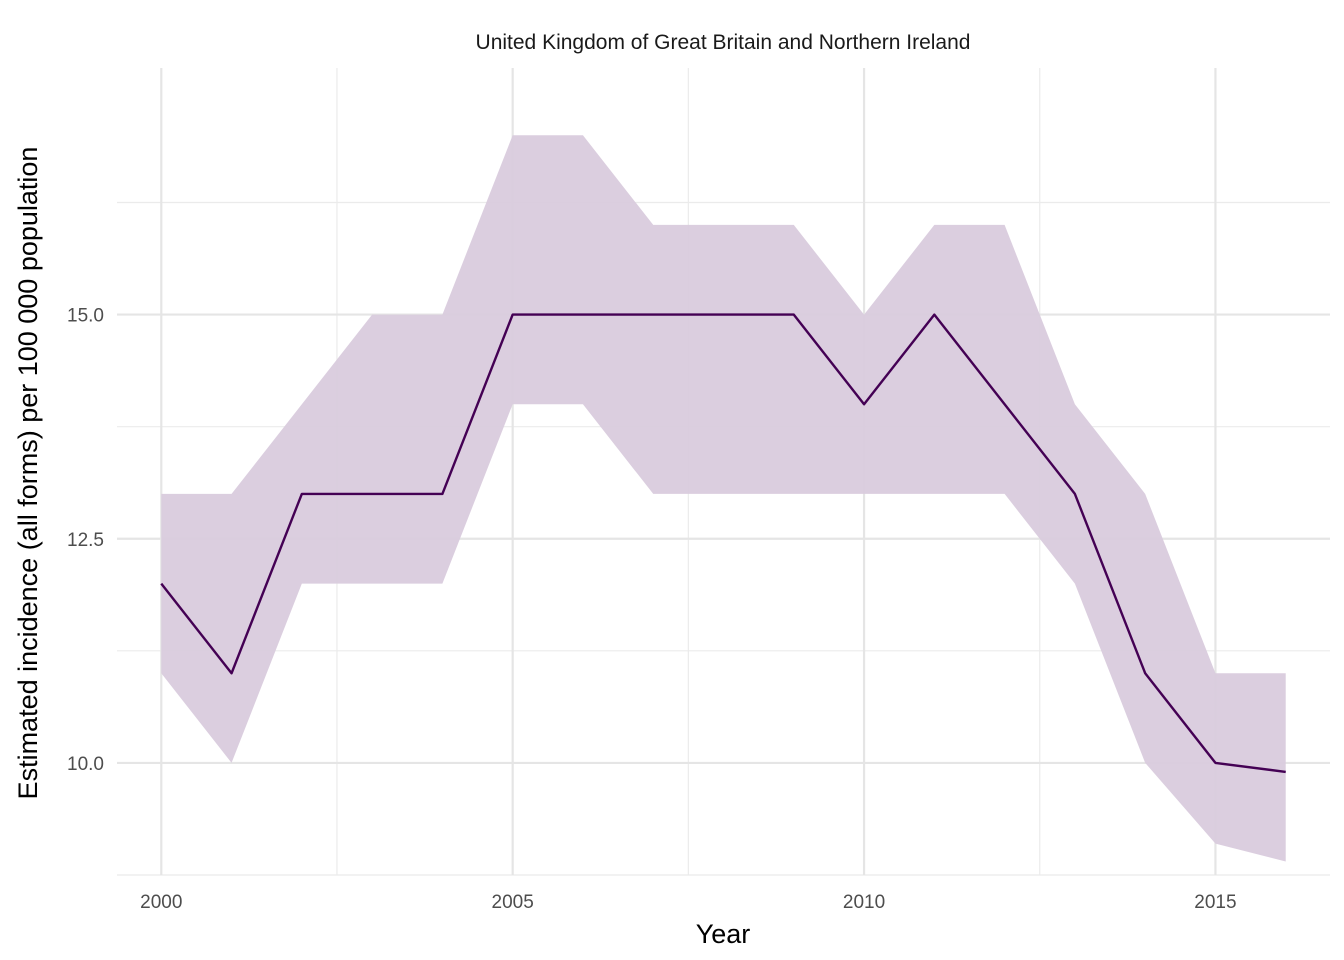  What do you see at coordinates (1215, 902) in the screenshot?
I see `x-tick-label: 2015` at bounding box center [1215, 902].